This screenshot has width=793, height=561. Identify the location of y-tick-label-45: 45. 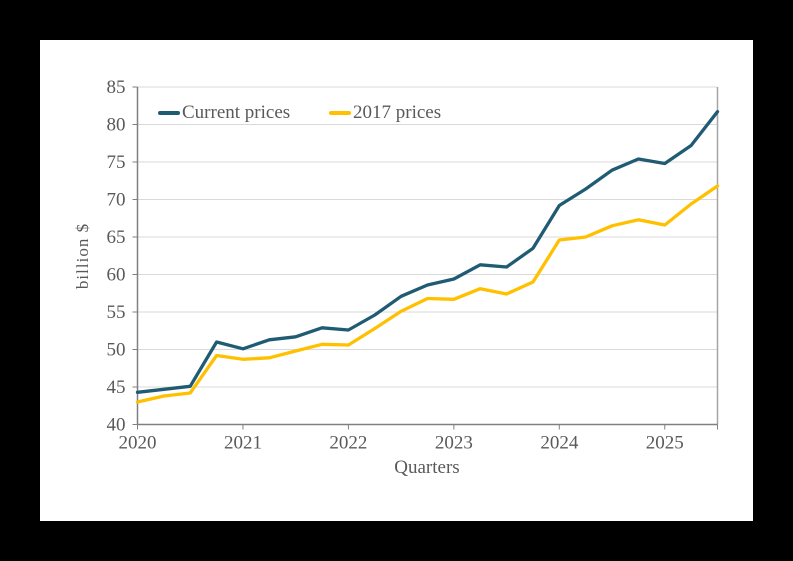
(116, 387).